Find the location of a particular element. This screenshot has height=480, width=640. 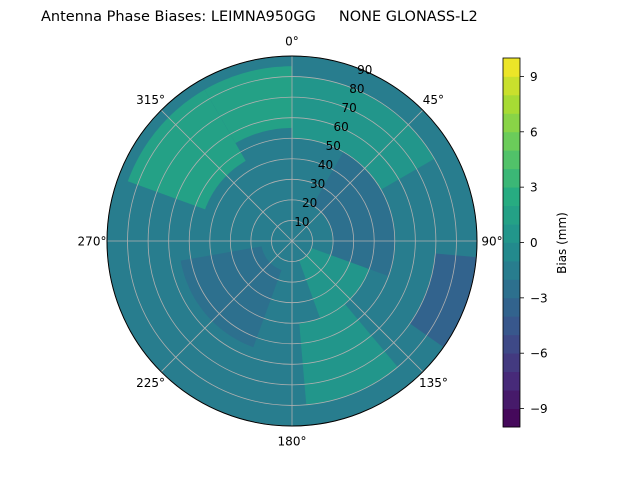

colorbar-tick-label: 6 is located at coordinates (534, 132).